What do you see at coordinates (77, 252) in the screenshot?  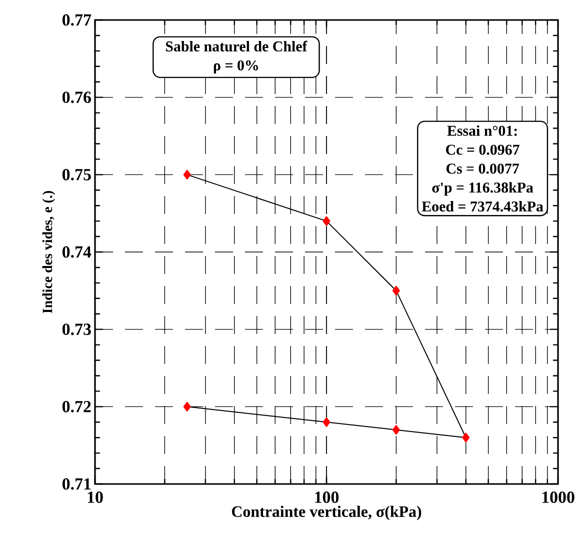 I see `y-tick-label: 0.74` at bounding box center [77, 252].